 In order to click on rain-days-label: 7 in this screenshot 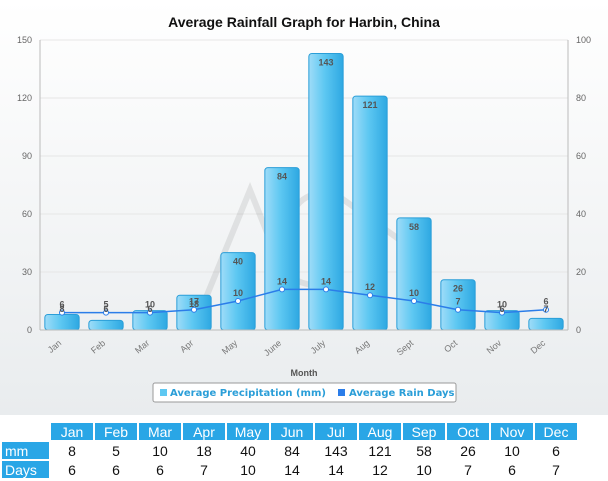, I will do `click(457, 302)`.